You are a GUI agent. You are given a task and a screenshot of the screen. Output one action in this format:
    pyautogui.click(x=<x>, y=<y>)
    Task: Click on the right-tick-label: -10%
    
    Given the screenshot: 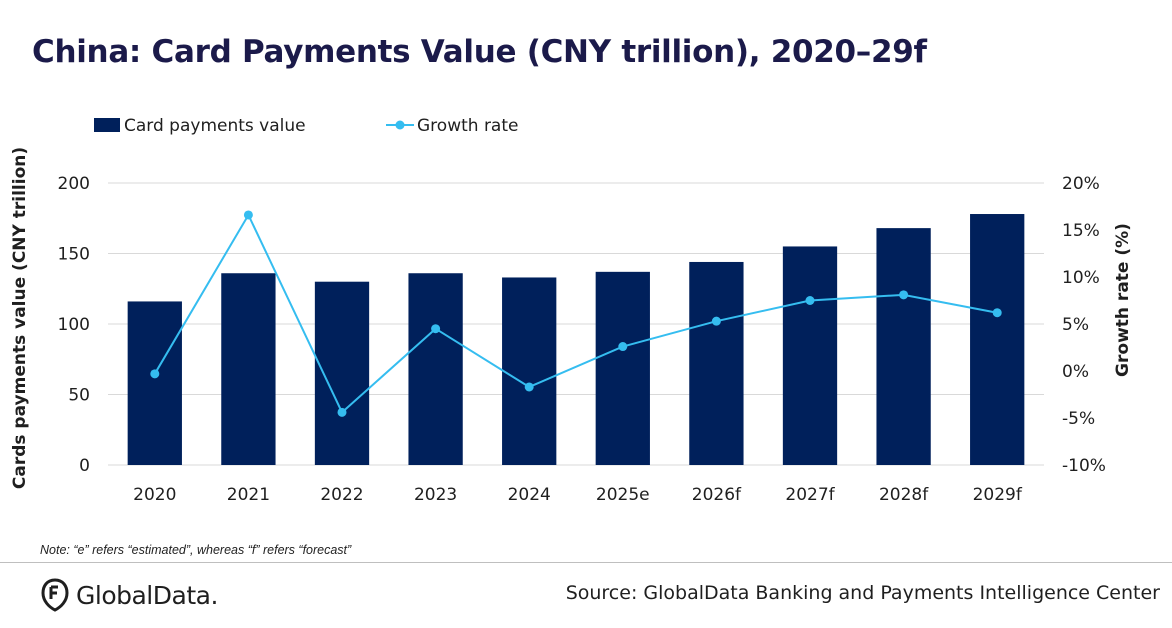 What is the action you would take?
    pyautogui.click(x=1084, y=466)
    